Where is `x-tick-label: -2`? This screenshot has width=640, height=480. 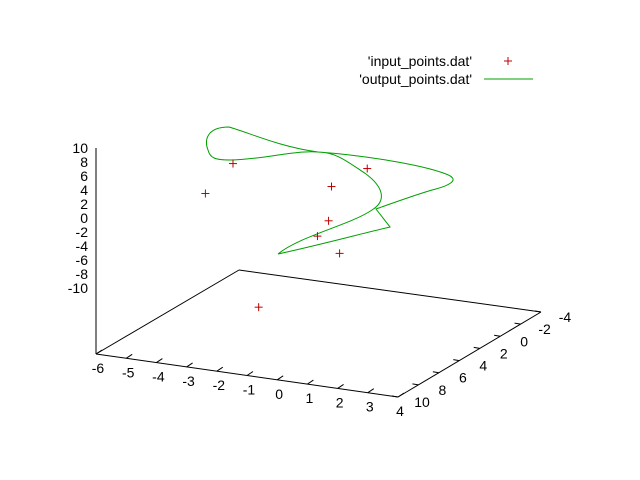 x-tick-label: -2 is located at coordinates (219, 385).